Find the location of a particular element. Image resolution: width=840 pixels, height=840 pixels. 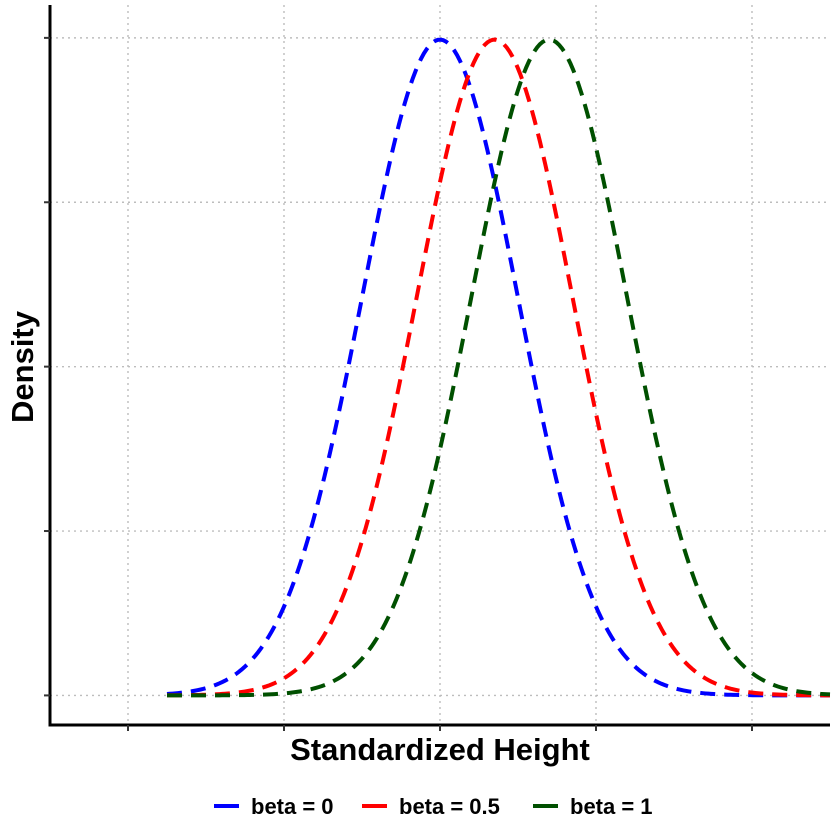

legend: beta = 0 beta = 0.5 beta = 1 is located at coordinates (433, 806).